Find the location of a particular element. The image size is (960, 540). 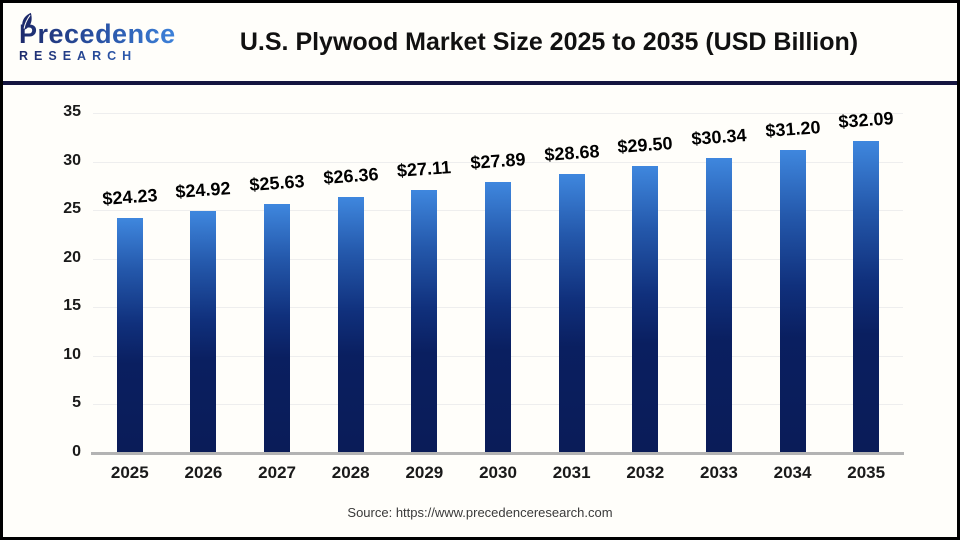

bar-cell-2034: $31.20 is located at coordinates (793, 283).